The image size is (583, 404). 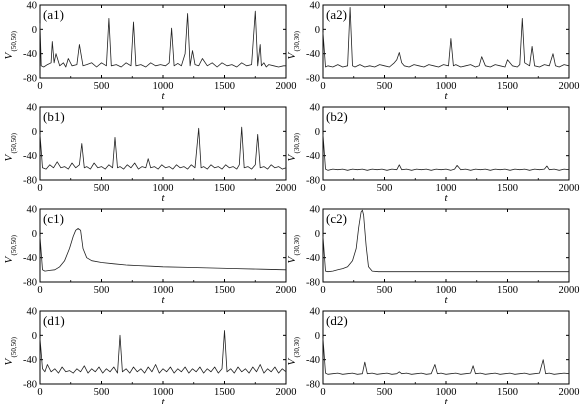 I want to click on panel-d2: 0 500 1000 1500 2000 40 0 -40 -80 t V(30,30) (d2), so click(x=433, y=355).